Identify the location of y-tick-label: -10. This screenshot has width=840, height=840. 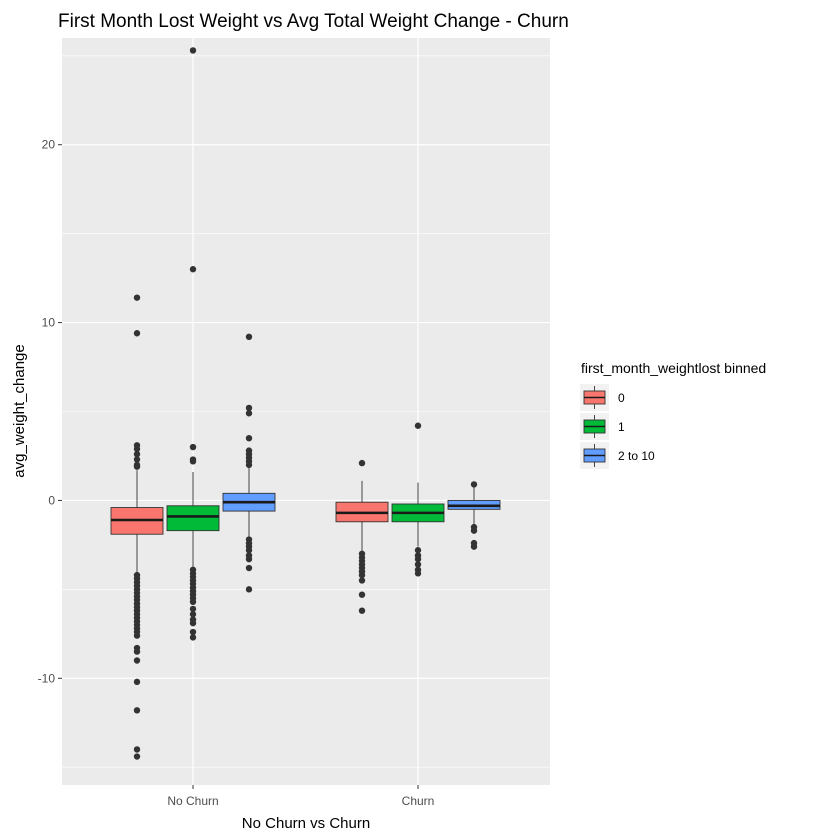
(47, 678).